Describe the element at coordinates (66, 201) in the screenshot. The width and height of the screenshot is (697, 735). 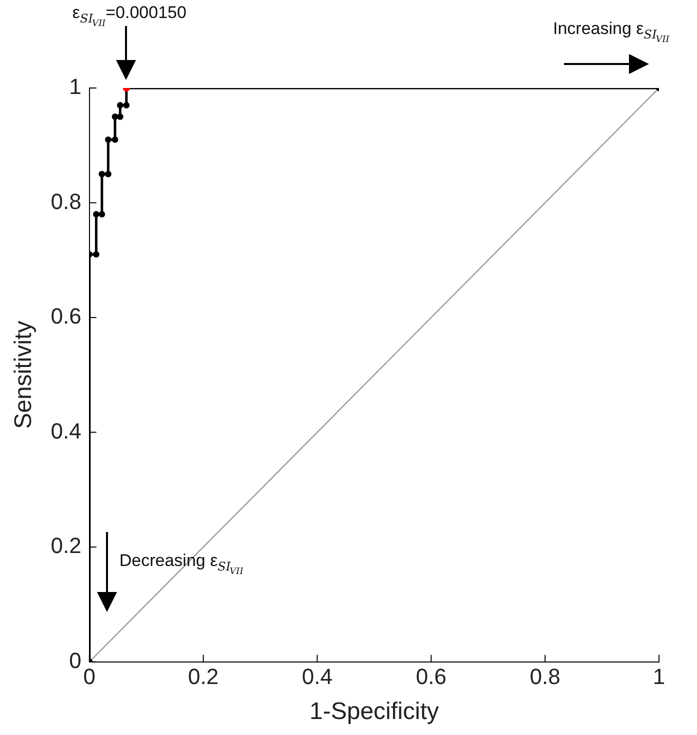
I see `y-tick-label: 0.8` at that location.